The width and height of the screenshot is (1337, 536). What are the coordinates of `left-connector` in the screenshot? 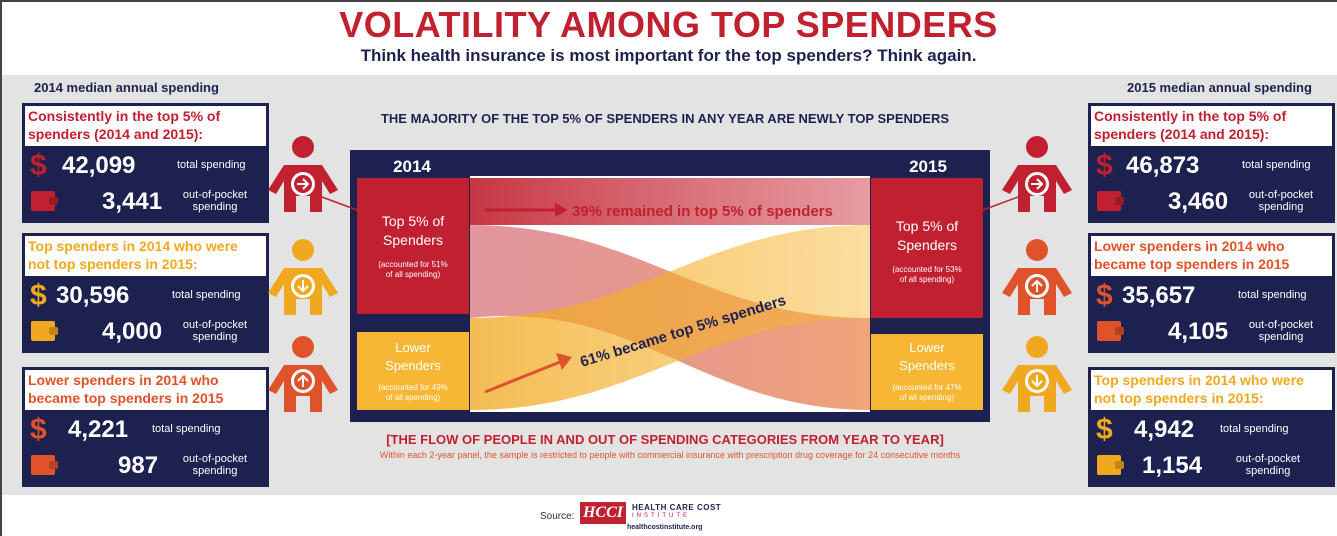 It's located at (339, 203).